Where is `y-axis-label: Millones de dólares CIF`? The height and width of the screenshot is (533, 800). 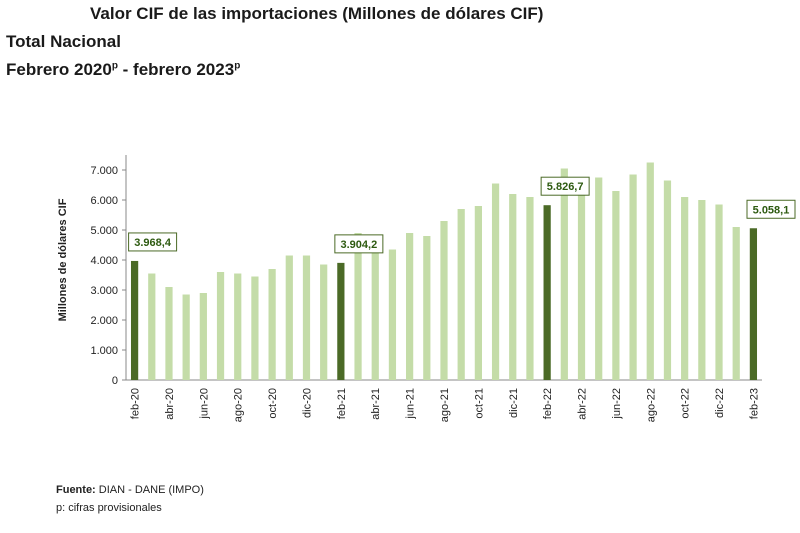 y-axis-label: Millones de dólares CIF is located at coordinates (63, 259).